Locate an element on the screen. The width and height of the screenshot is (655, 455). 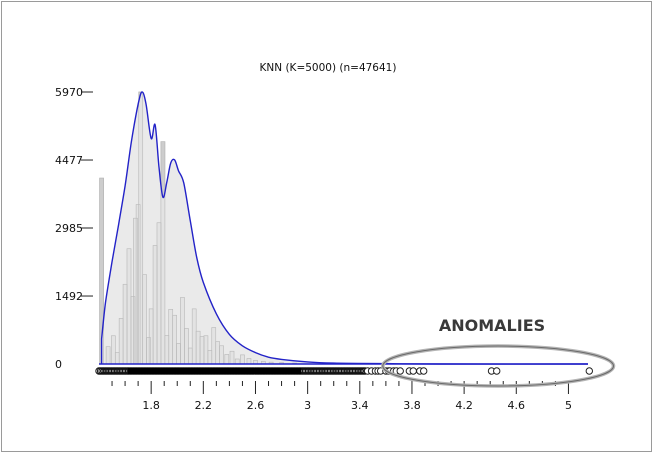
y-tick-label: 4477 is located at coordinates (69, 160).